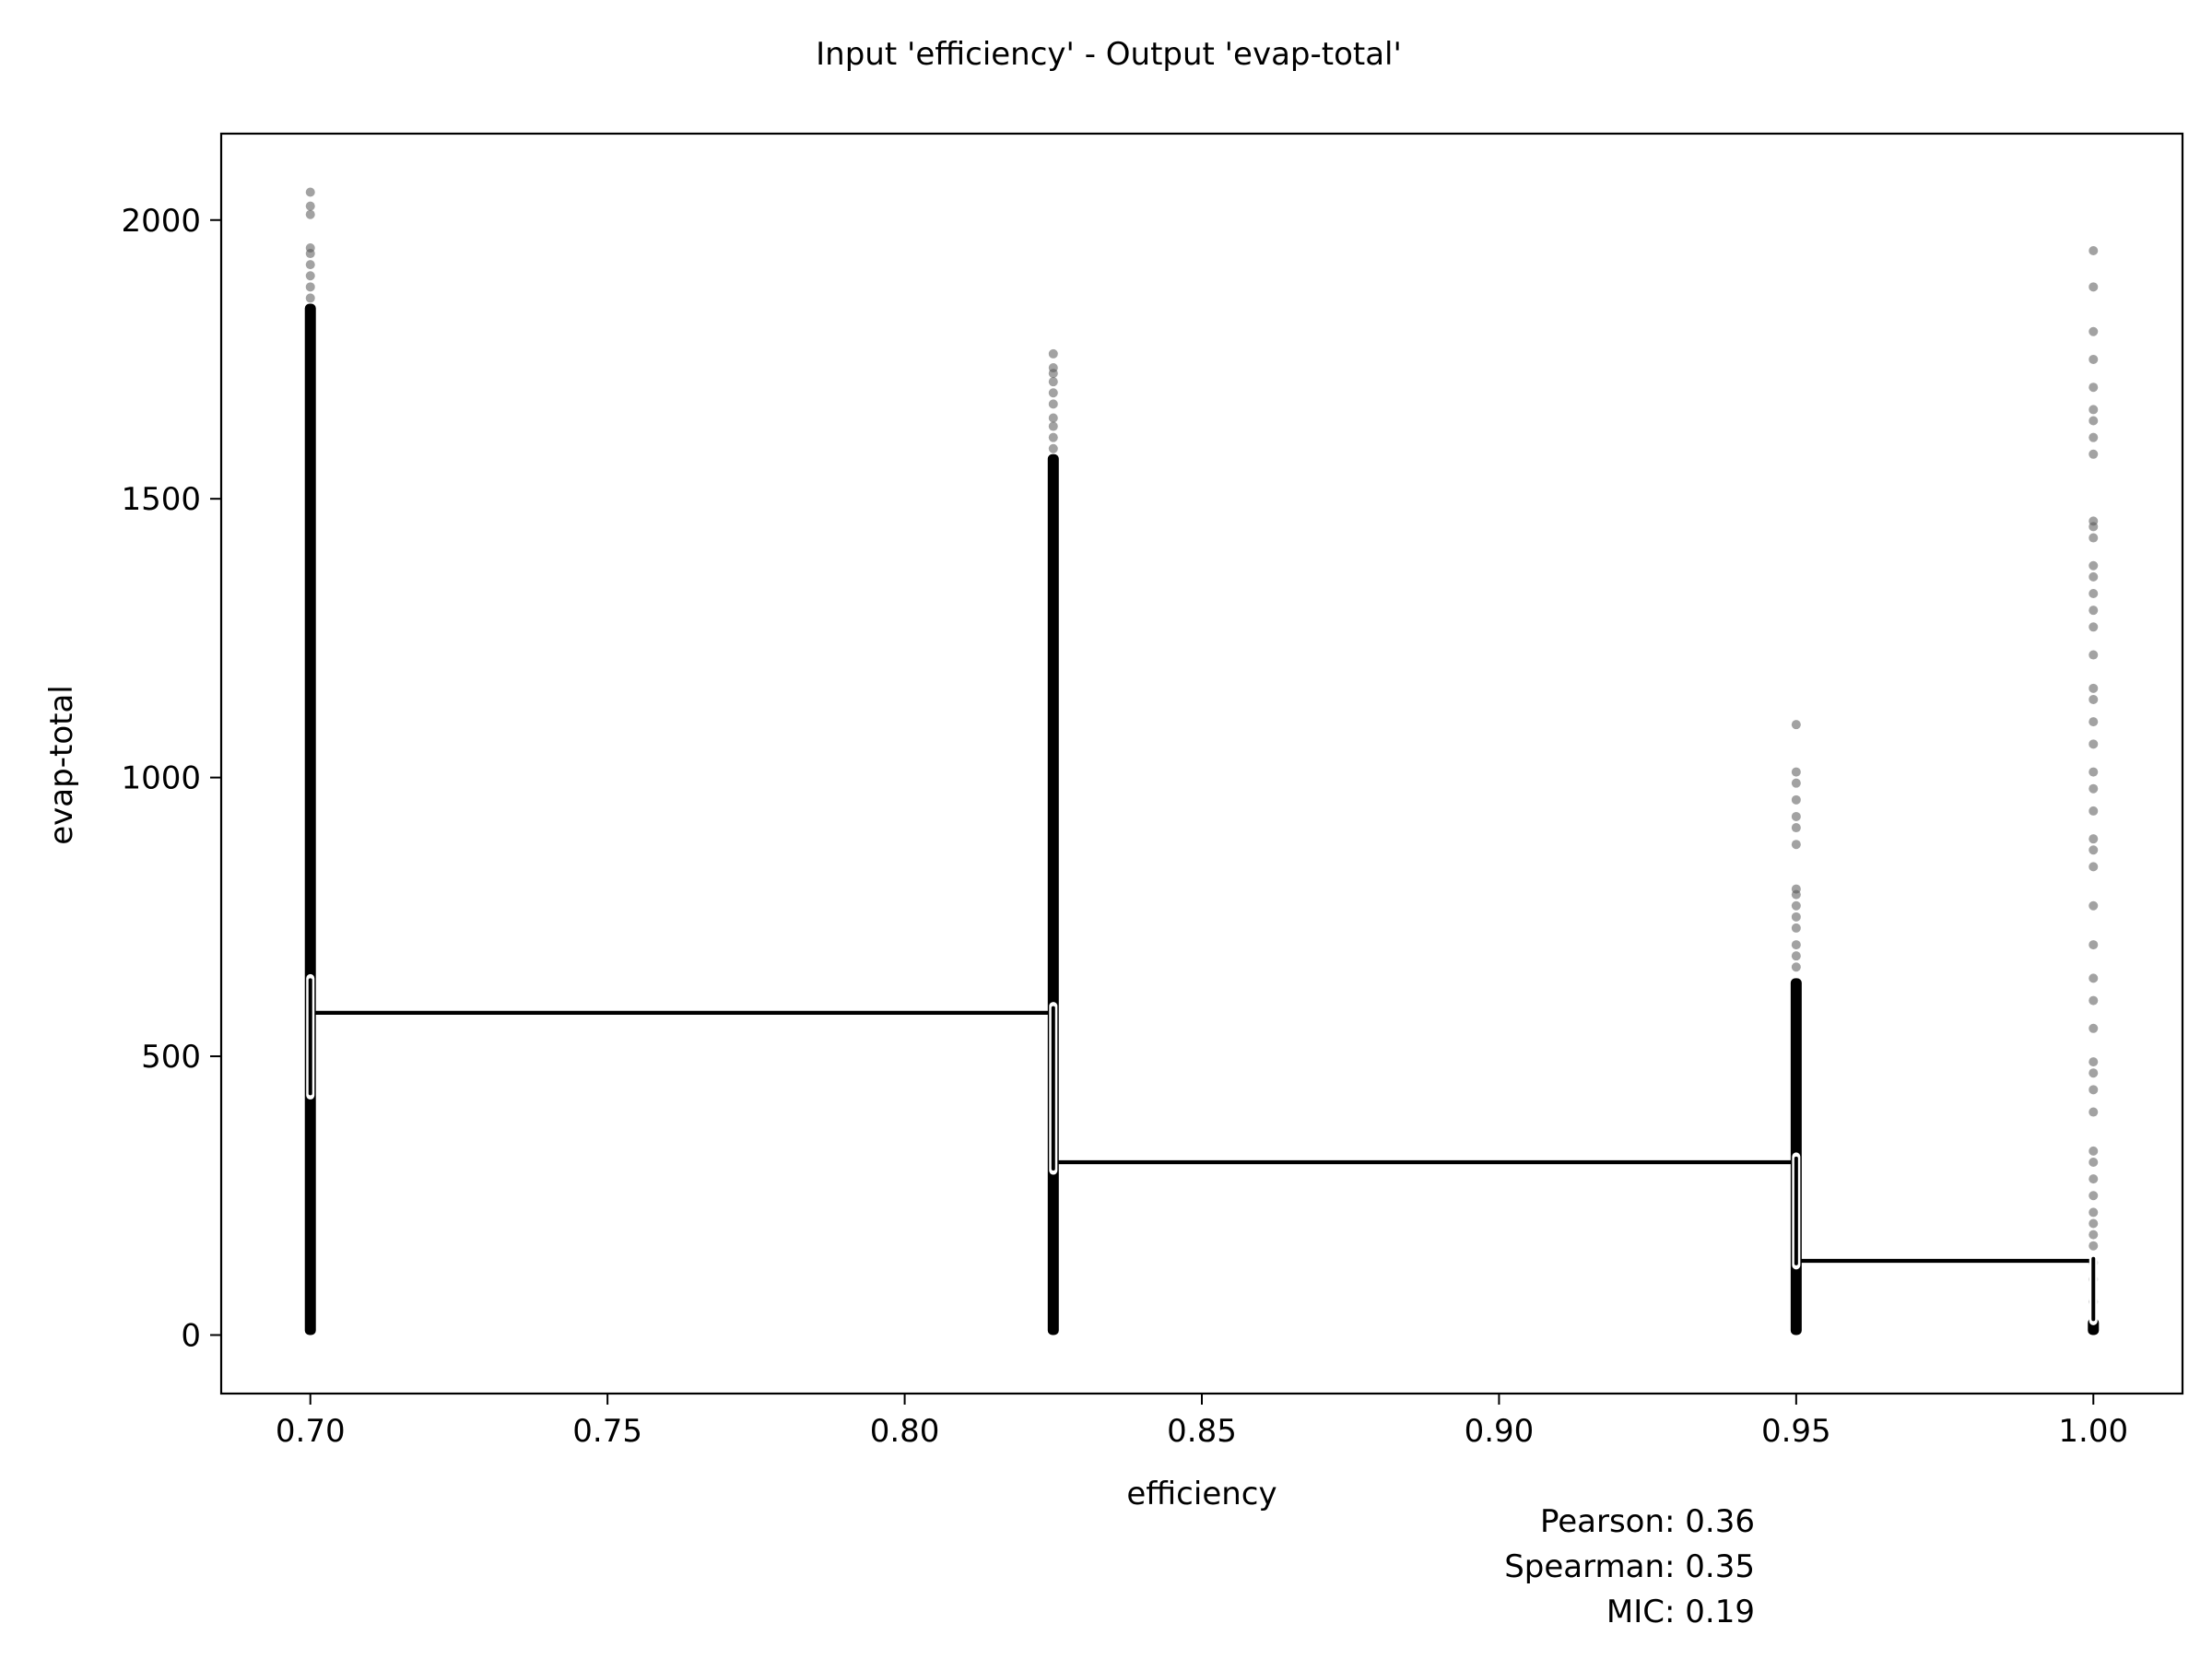 The image size is (2212, 1659). What do you see at coordinates (905, 1431) in the screenshot?
I see `x-tick-label: 0.80` at bounding box center [905, 1431].